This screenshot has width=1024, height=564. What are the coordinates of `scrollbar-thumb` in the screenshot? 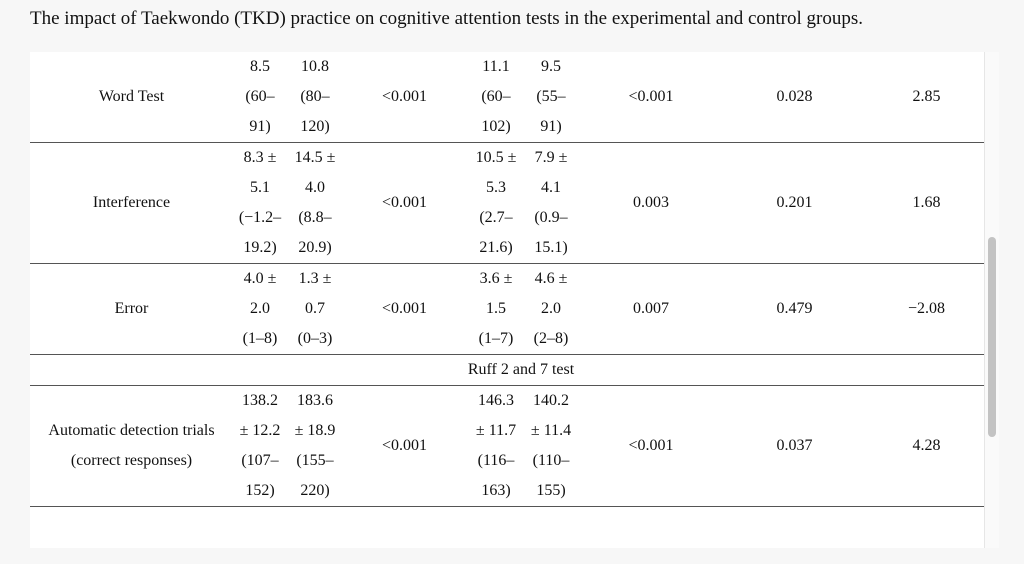 It's located at (992, 337).